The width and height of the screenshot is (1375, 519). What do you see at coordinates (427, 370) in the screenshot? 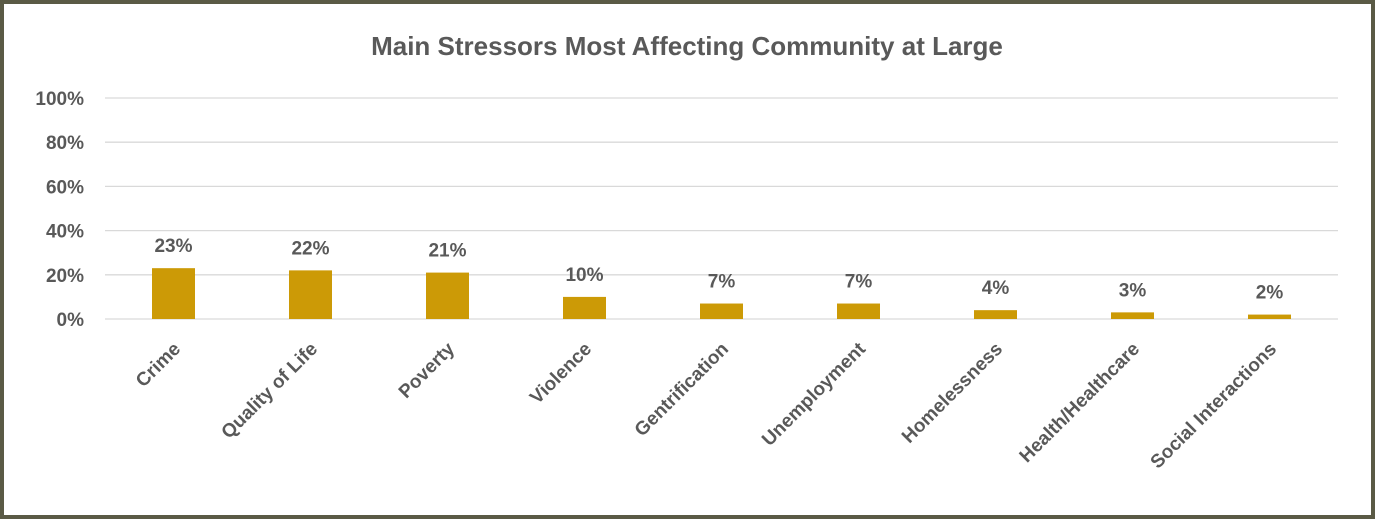
I see `category-label: Poverty` at bounding box center [427, 370].